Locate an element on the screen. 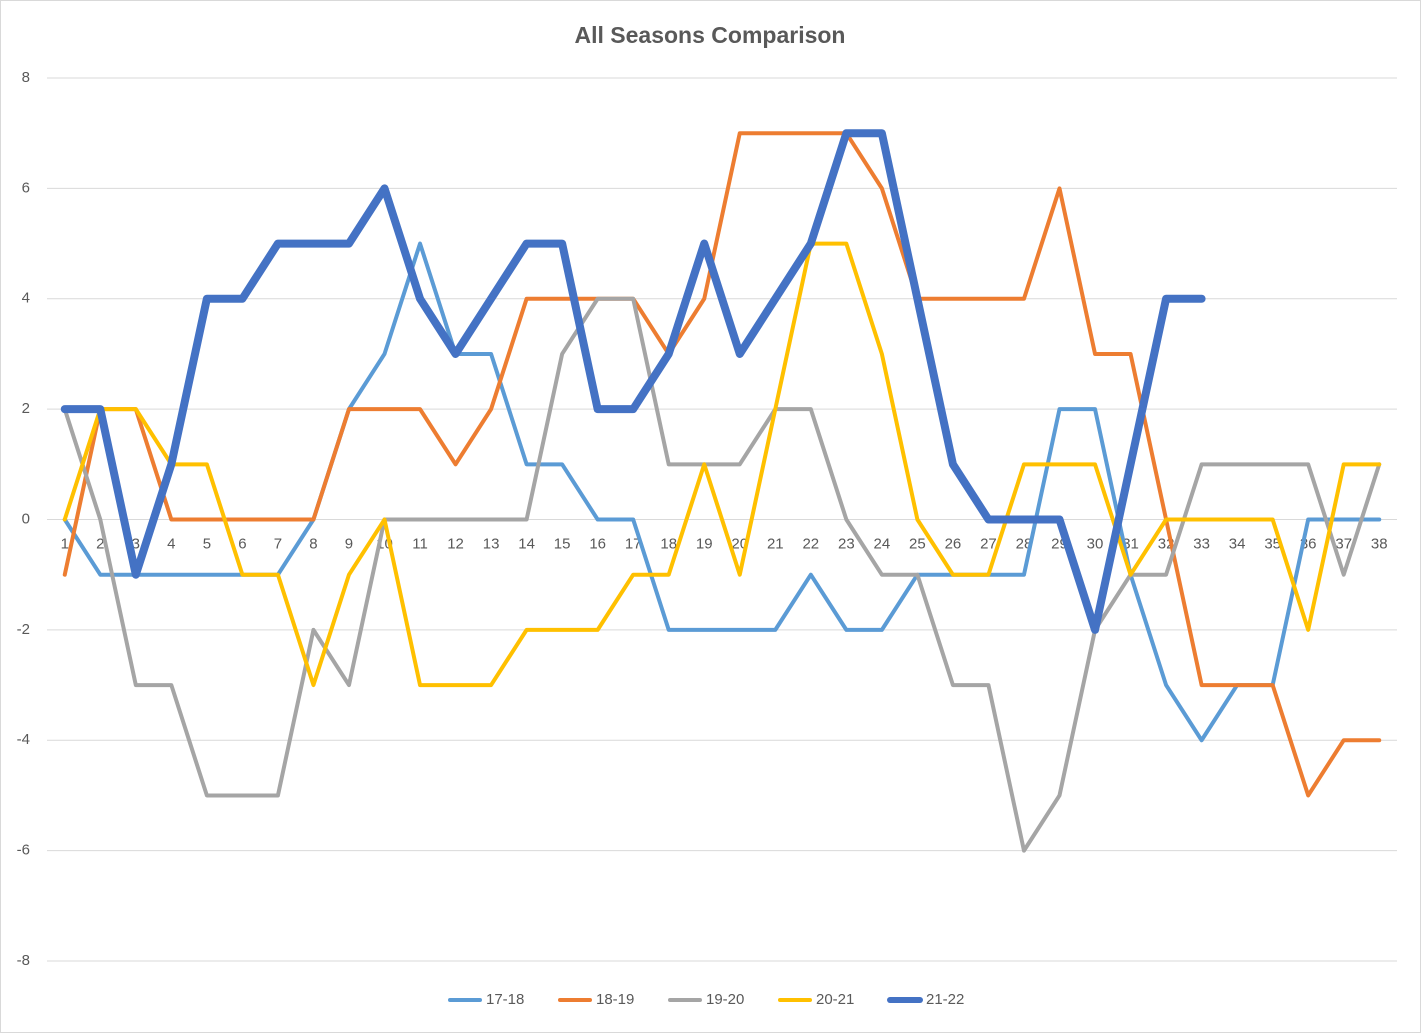  x-tick-label: 7 is located at coordinates (278, 543).